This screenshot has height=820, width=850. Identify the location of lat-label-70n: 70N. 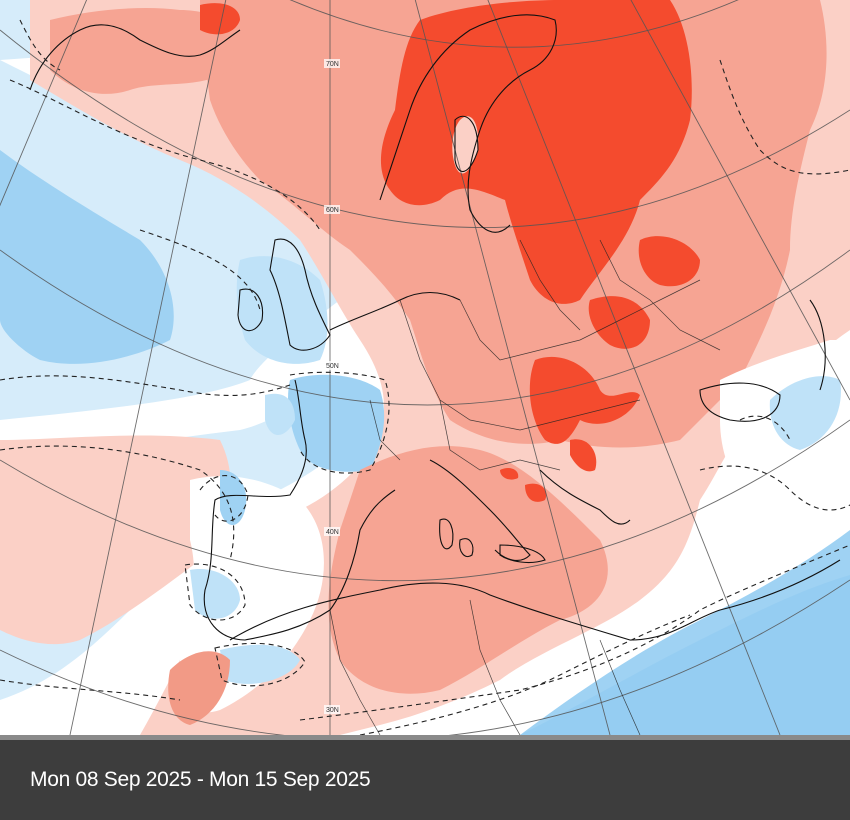
(332, 64).